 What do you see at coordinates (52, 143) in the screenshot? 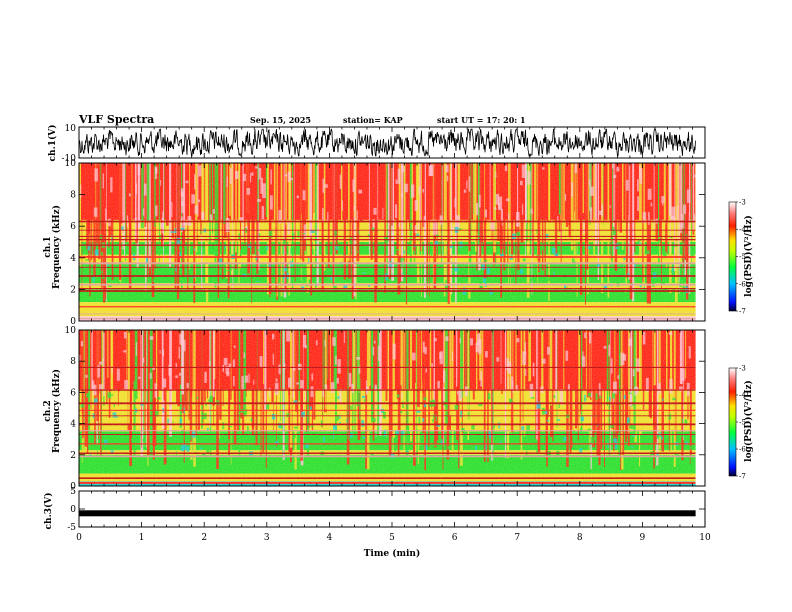
I see `ch1-ylabel: ch.1(V)` at bounding box center [52, 143].